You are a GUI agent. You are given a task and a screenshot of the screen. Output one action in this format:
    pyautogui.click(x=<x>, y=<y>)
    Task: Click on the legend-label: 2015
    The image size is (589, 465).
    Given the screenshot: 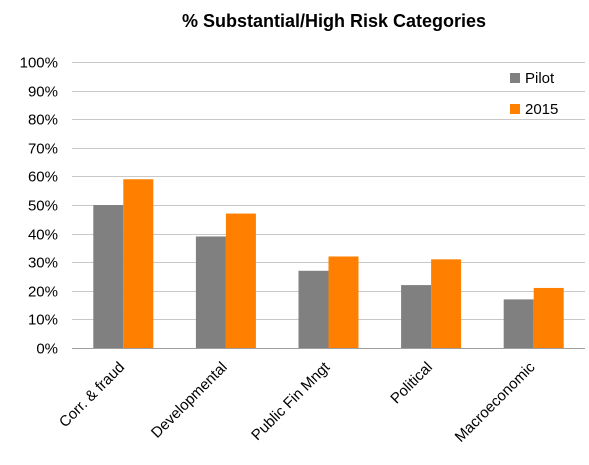 What is the action you would take?
    pyautogui.click(x=541, y=109)
    